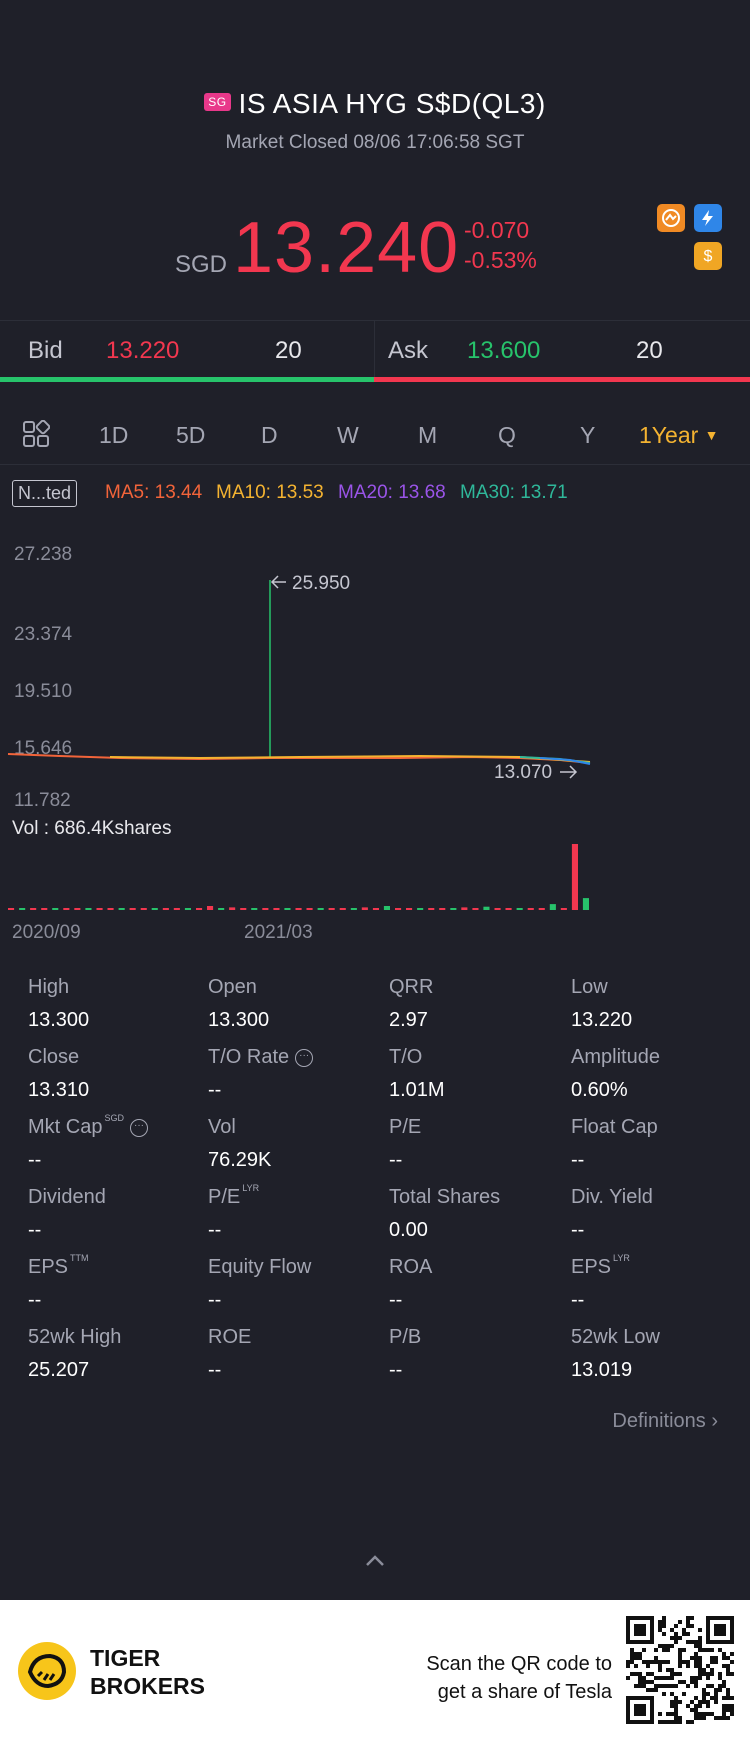 This screenshot has width=750, height=1744. What do you see at coordinates (36, 436) in the screenshot?
I see `chart-layout-icon` at bounding box center [36, 436].